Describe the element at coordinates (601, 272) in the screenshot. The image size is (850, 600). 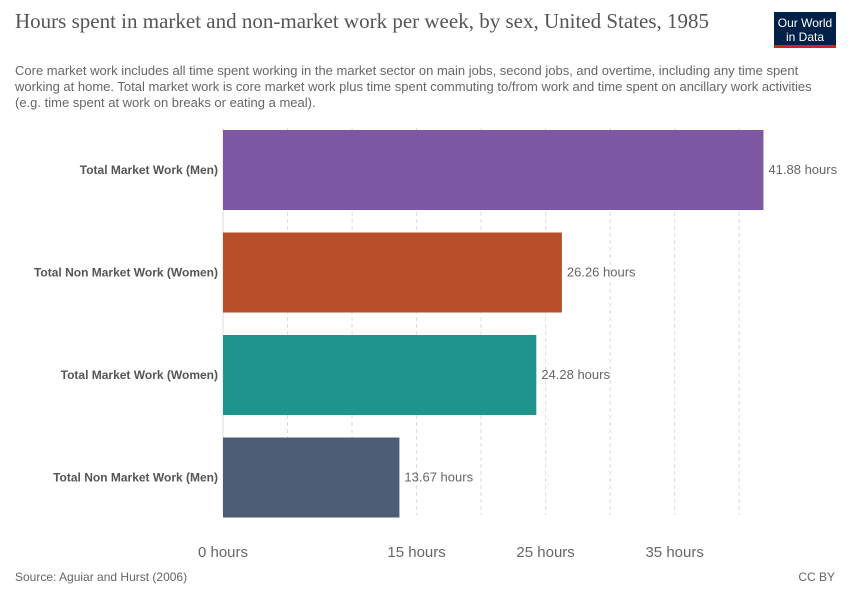
I see `value-label: 26.26 hours` at that location.